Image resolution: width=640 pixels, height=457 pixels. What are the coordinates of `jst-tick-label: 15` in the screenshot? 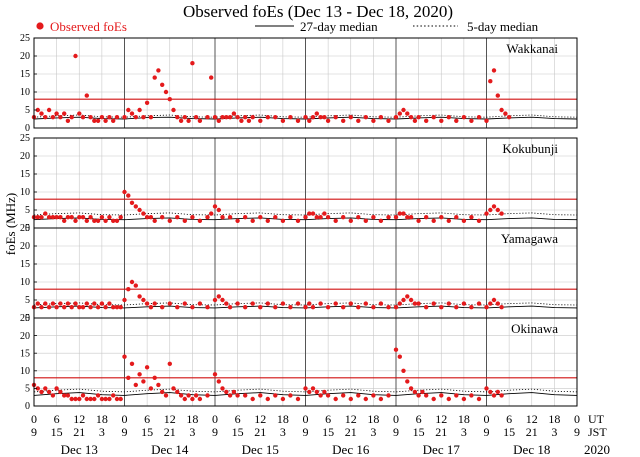 It's located at (57, 432).